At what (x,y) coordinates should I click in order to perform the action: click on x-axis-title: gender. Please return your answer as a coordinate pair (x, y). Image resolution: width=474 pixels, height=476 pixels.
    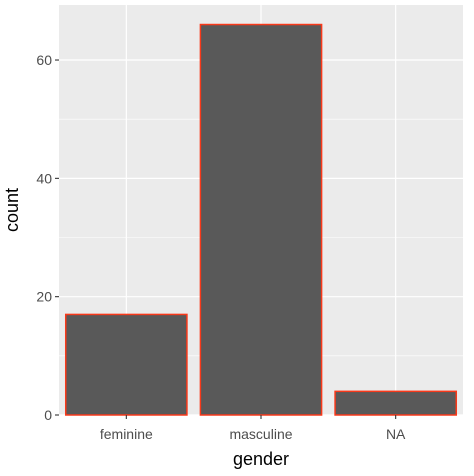
    Looking at the image, I should click on (261, 459).